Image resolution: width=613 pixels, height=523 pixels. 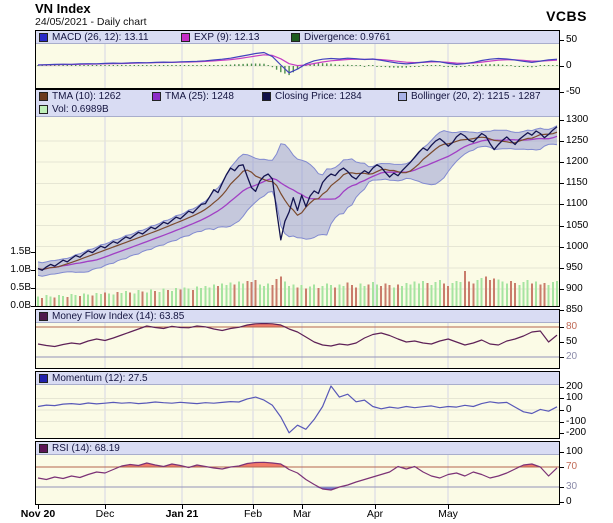 I want to click on macd-ytick-label: 50, so click(x=572, y=39).